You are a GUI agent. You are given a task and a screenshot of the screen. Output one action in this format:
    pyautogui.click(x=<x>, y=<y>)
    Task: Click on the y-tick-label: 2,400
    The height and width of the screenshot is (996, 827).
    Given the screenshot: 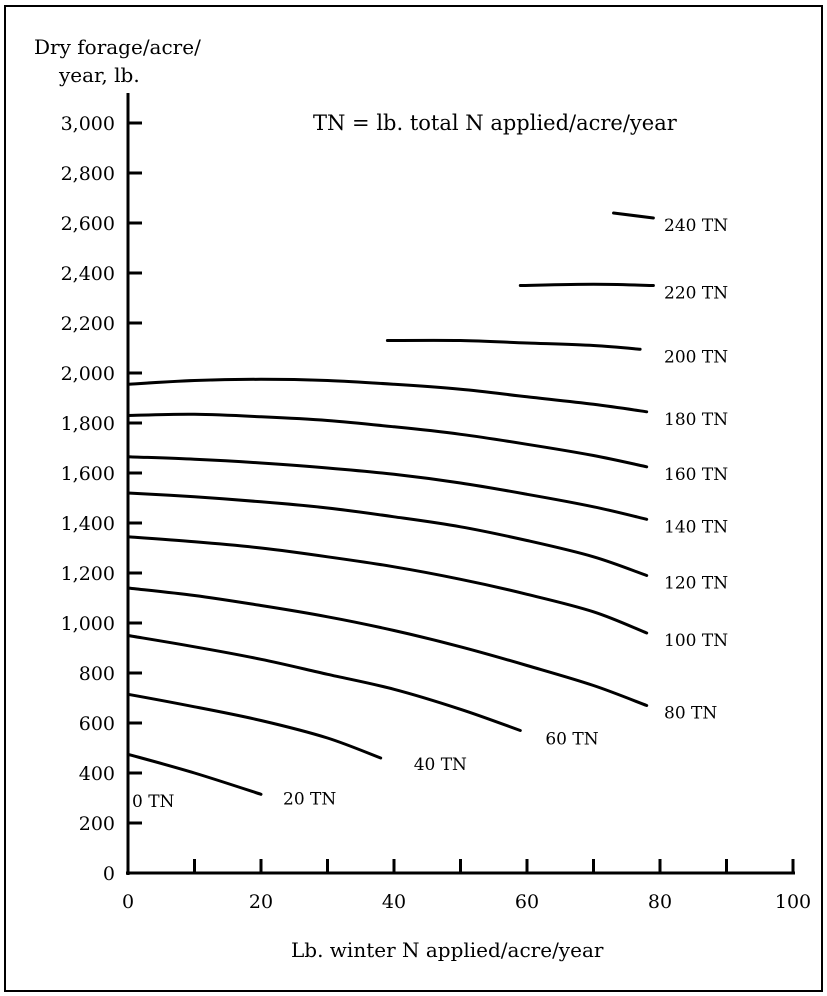 What is the action you would take?
    pyautogui.click(x=88, y=274)
    